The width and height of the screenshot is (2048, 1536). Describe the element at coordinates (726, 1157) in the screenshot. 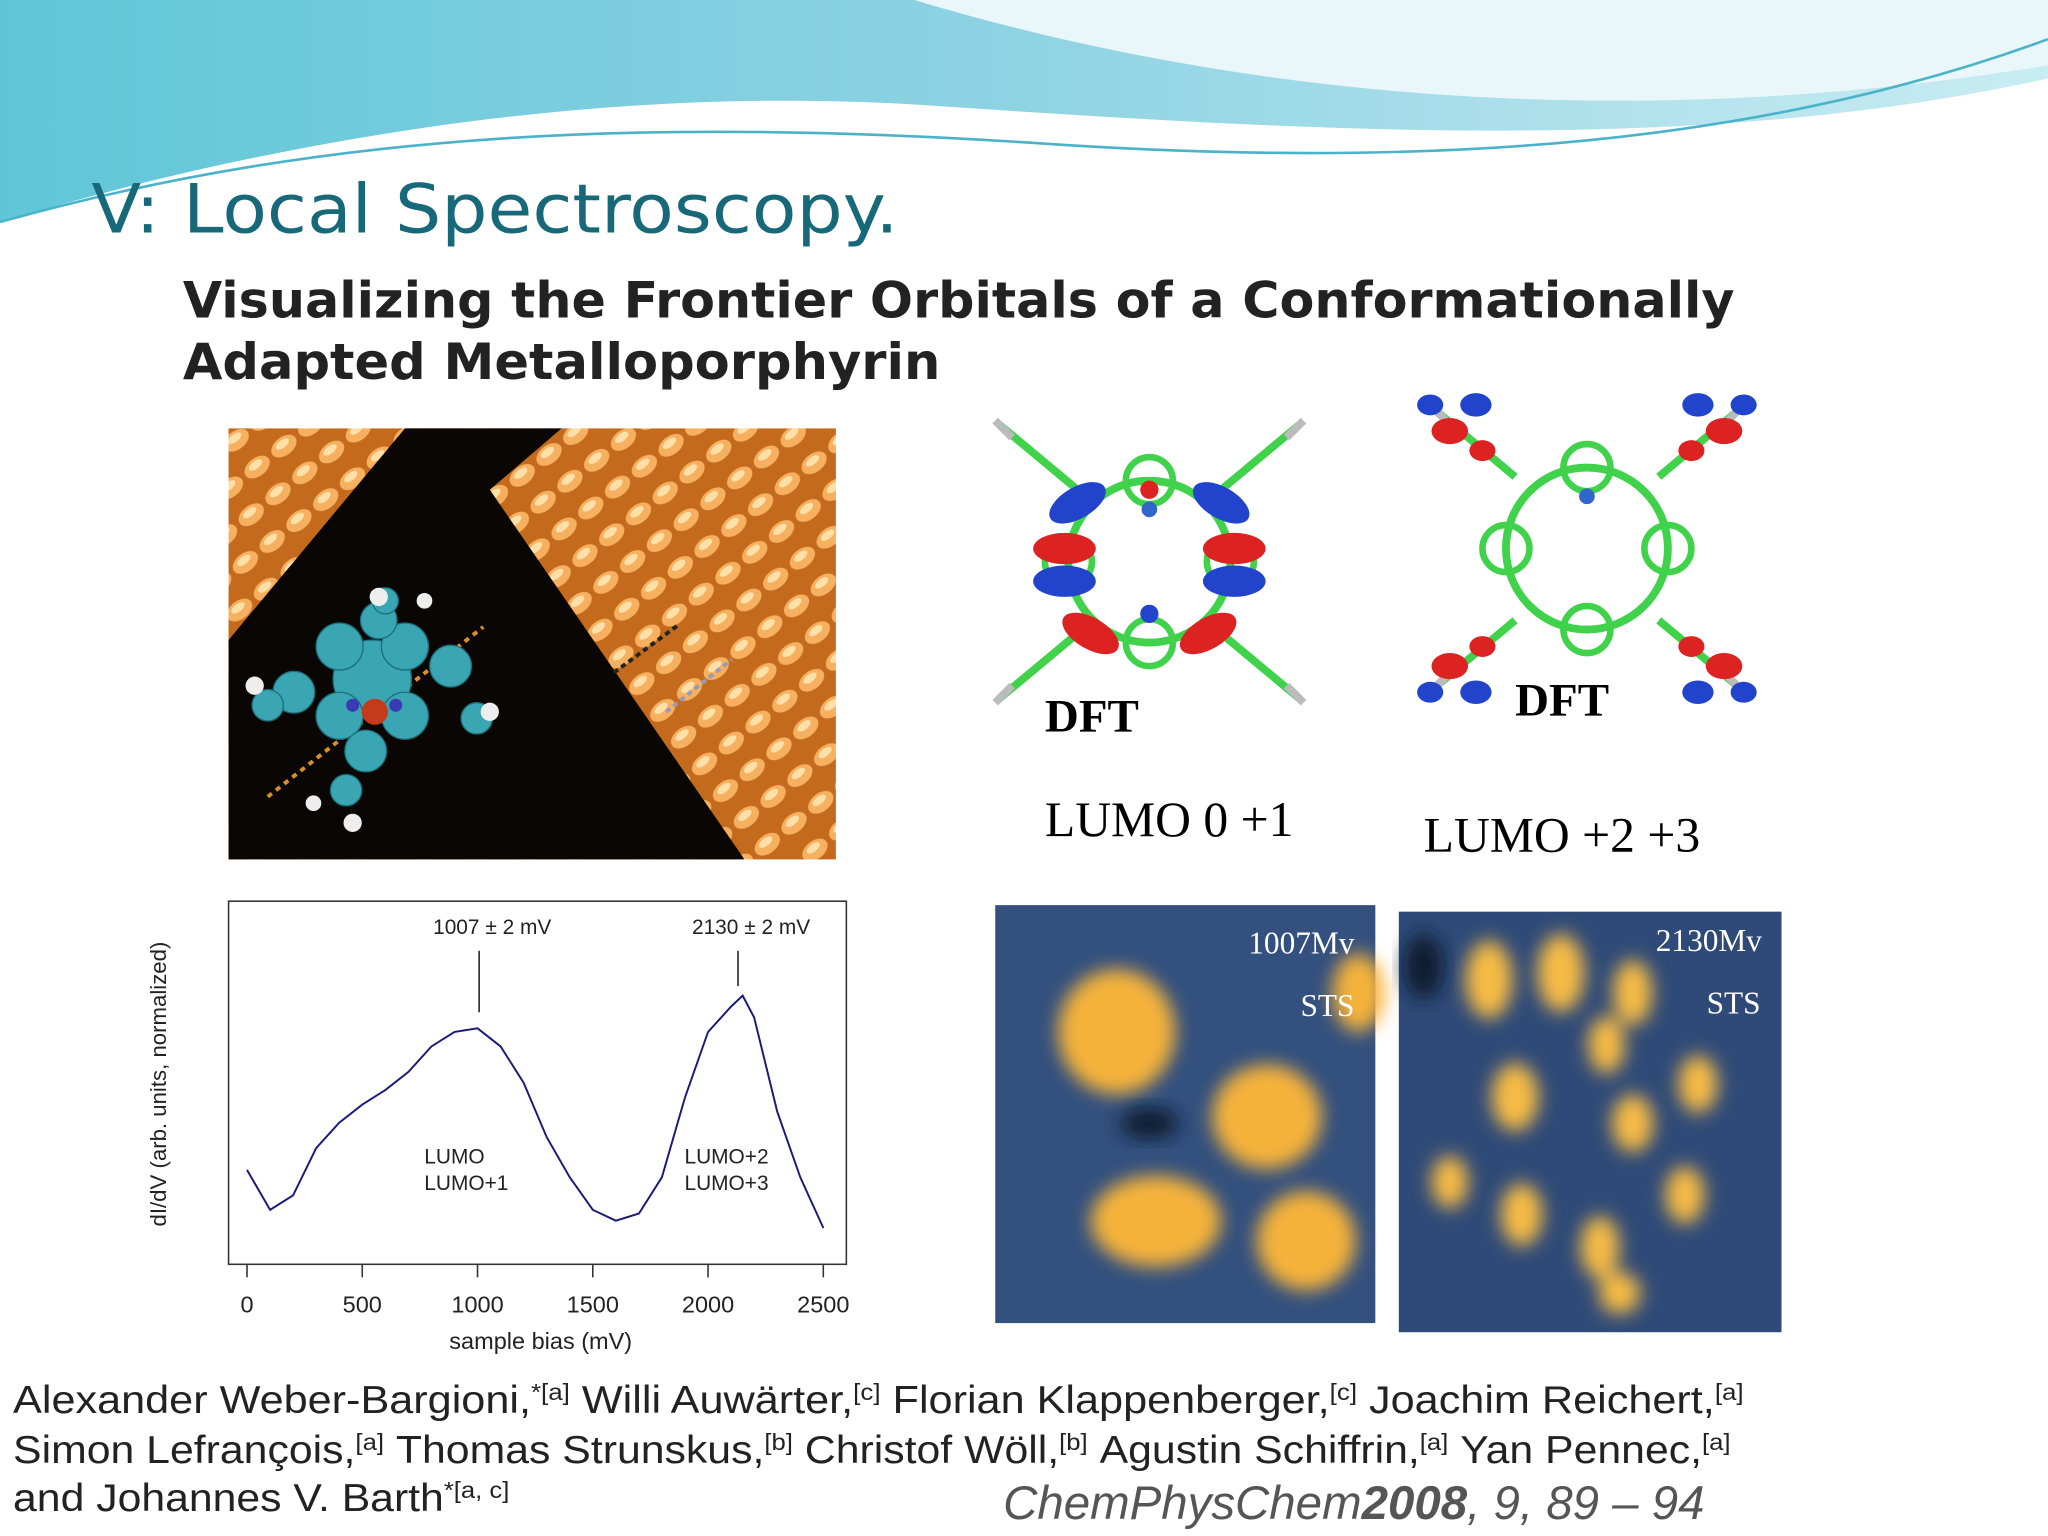

I see `band-label: LUMO+2` at that location.